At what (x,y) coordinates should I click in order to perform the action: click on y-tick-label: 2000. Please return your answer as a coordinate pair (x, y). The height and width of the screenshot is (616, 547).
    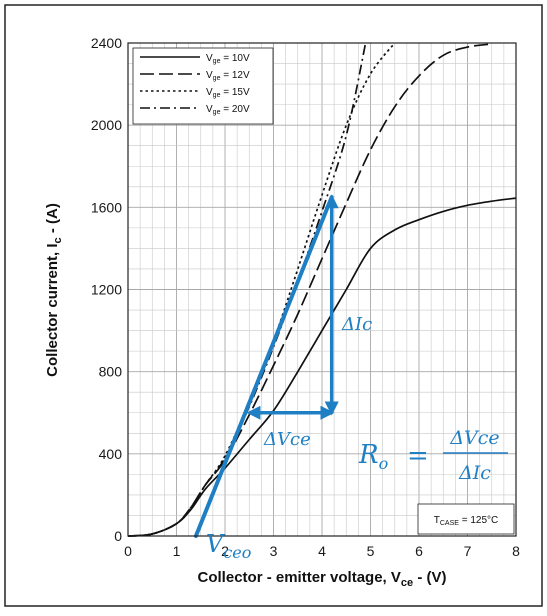
    Looking at the image, I should click on (106, 125).